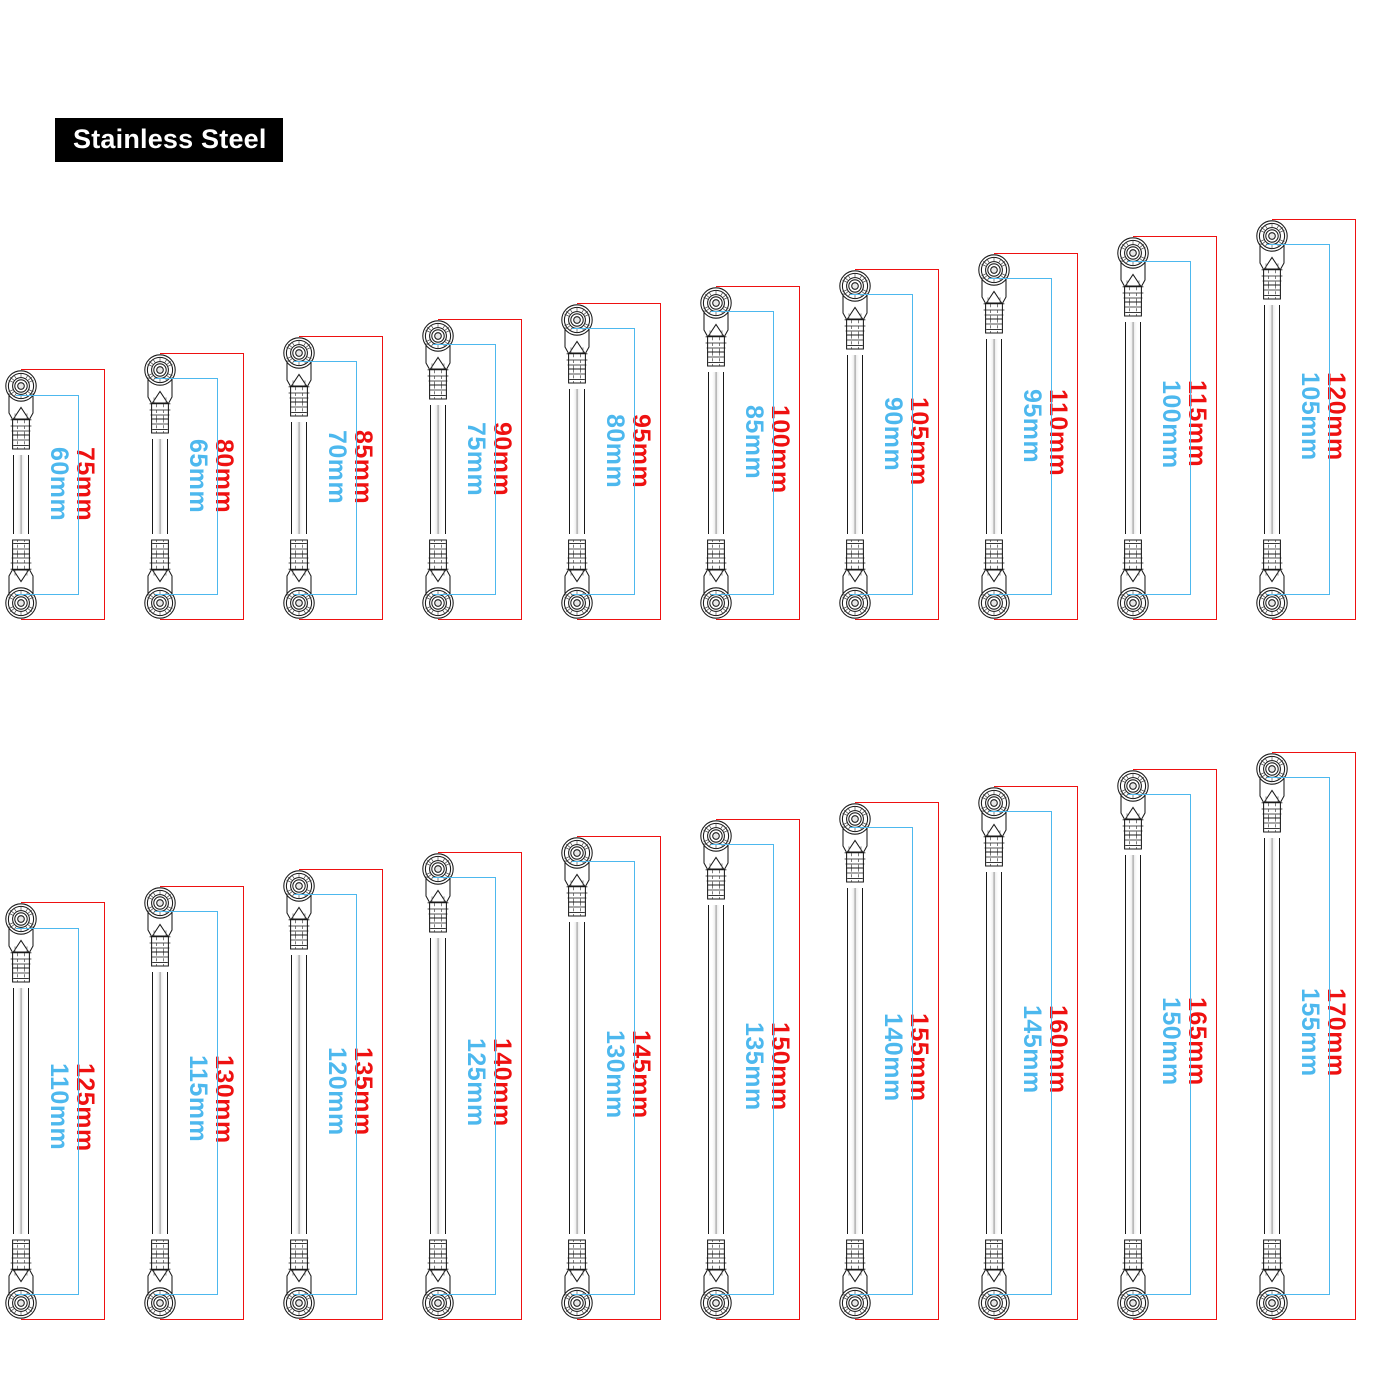 Image resolution: width=1400 pixels, height=1400 pixels. I want to click on total-length-dimension: 120mm, so click(1319, 419).